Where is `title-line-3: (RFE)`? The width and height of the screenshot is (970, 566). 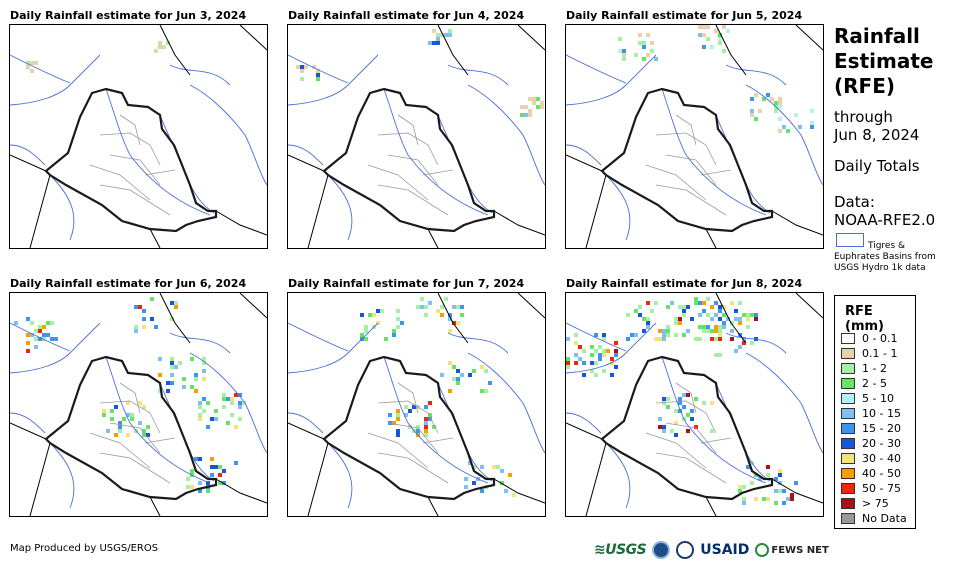
title-line-3: (RFE) is located at coordinates (865, 86).